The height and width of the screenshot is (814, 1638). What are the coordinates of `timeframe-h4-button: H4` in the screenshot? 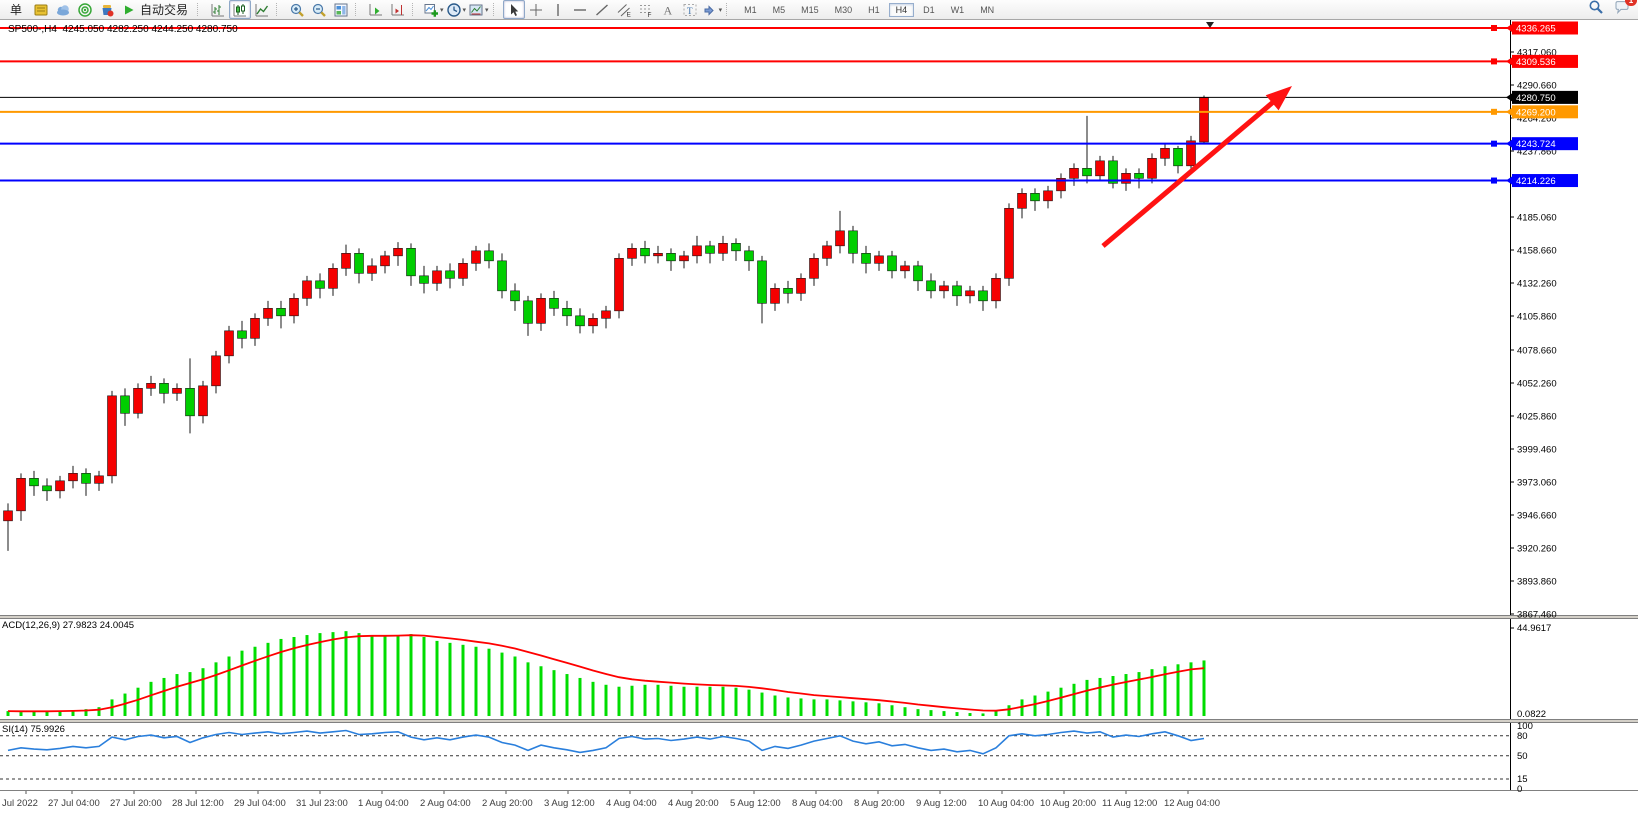 It's located at (901, 9).